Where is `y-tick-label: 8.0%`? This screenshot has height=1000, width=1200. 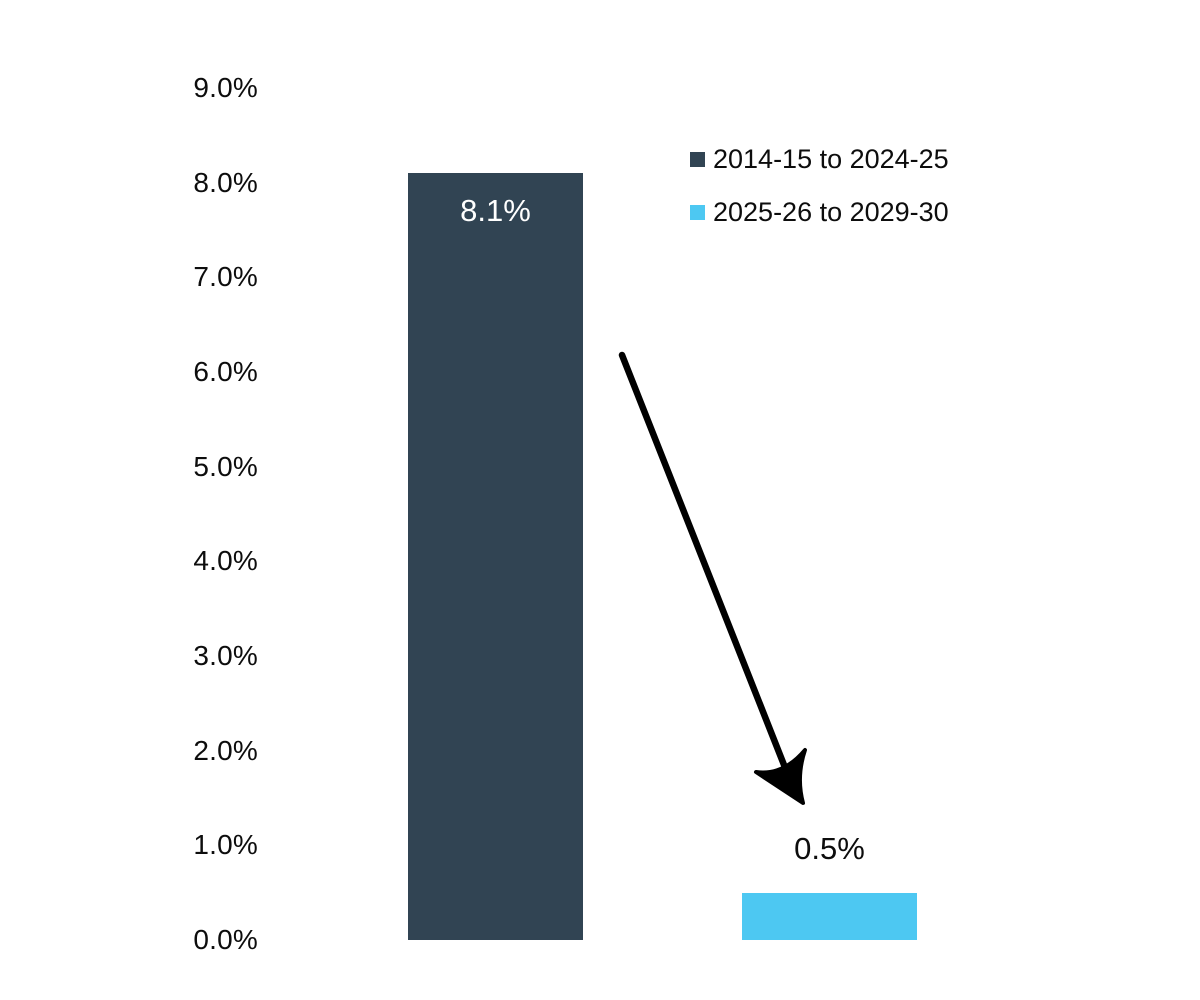
y-tick-label: 8.0% is located at coordinates (225, 182).